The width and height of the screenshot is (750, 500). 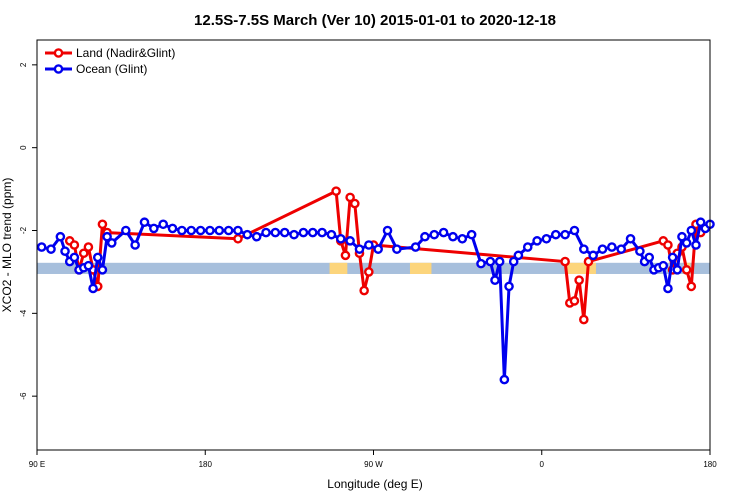 What do you see at coordinates (23, 64) in the screenshot?
I see `y-tick-label: 2` at bounding box center [23, 64].